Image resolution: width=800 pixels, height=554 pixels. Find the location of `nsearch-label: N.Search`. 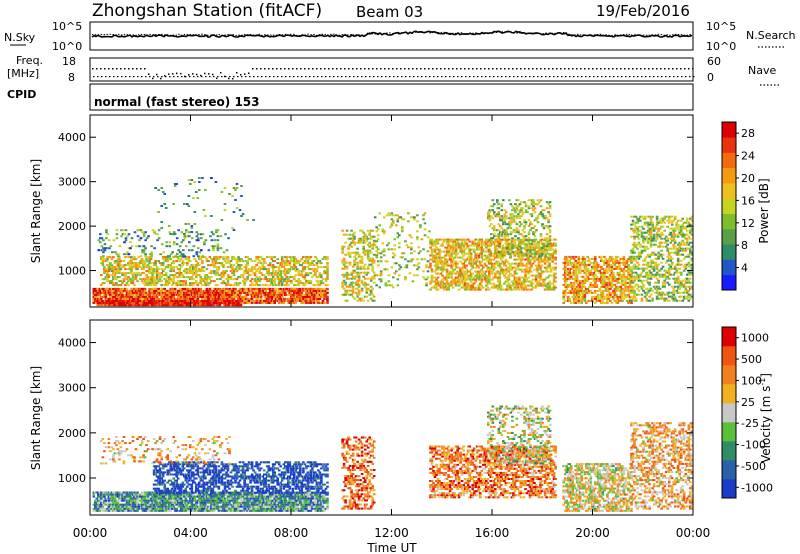

nsearch-label: N.Search is located at coordinates (771, 35).